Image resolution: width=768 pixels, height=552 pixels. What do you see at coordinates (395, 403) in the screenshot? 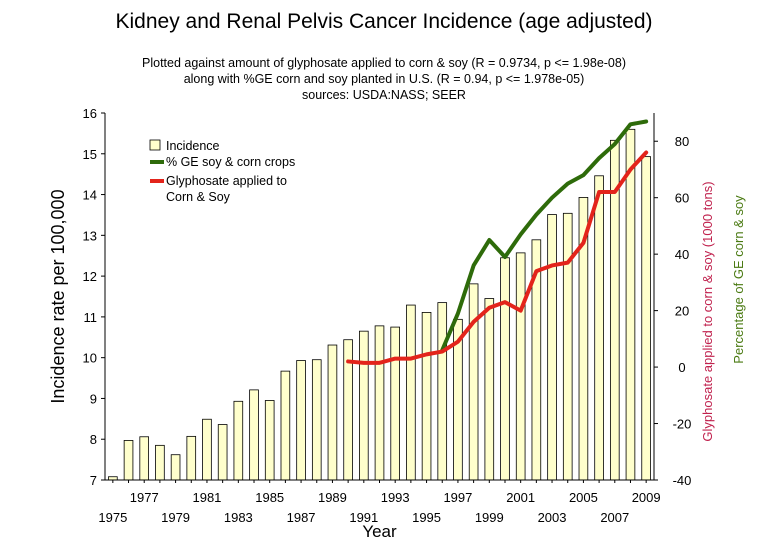
I see `bar-incidence-1993` at bounding box center [395, 403].